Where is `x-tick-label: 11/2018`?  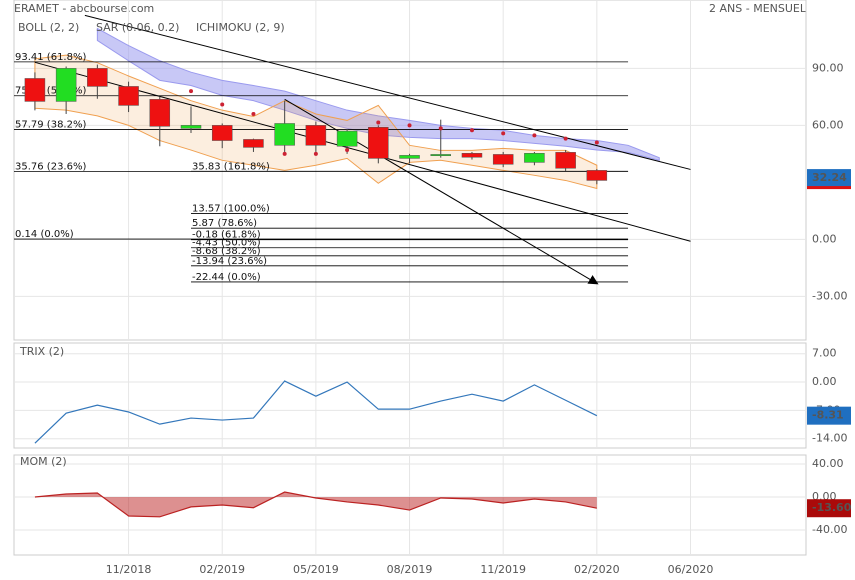
x-tick-label: 11/2018 is located at coordinates (129, 569).